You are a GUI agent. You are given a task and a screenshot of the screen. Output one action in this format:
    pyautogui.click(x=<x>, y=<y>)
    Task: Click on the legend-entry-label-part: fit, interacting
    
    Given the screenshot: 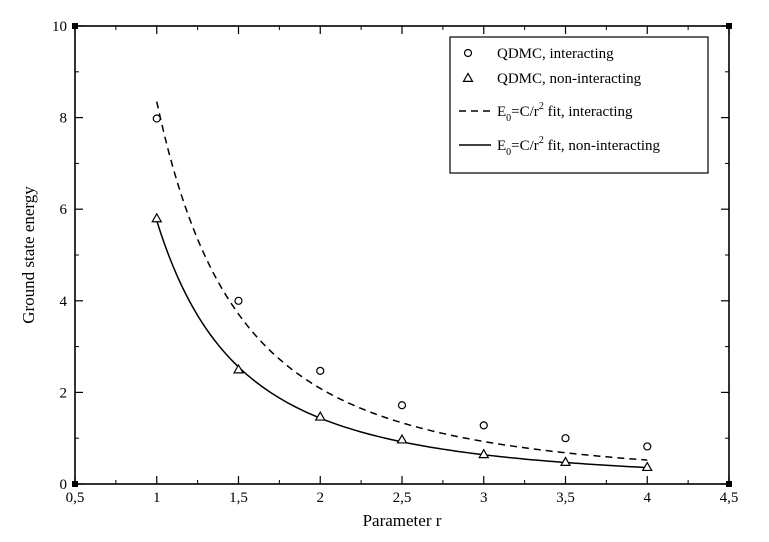 What is the action you would take?
    pyautogui.click(x=588, y=112)
    